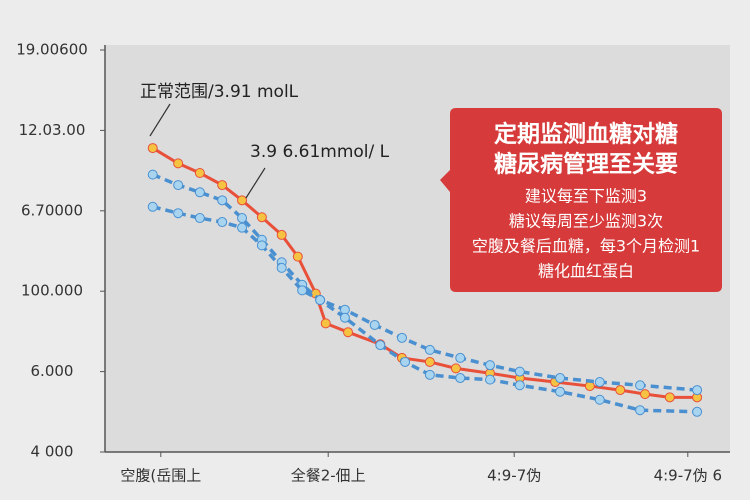  Describe the element at coordinates (586, 164) in the screenshot. I see `callout-title: 糖尿病管理至关要` at that location.